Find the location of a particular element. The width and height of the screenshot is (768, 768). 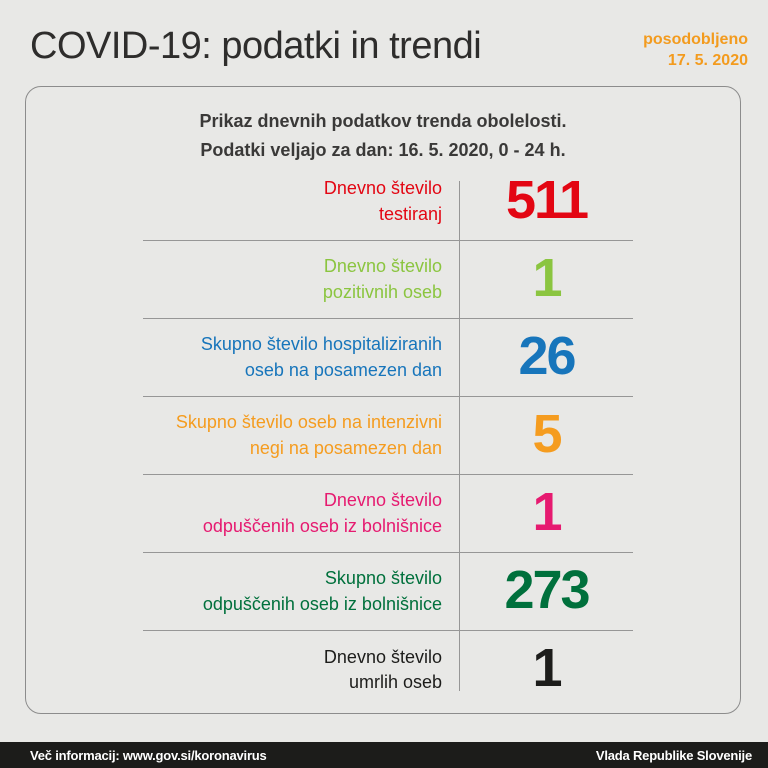

row-value: 511 is located at coordinates (547, 199).